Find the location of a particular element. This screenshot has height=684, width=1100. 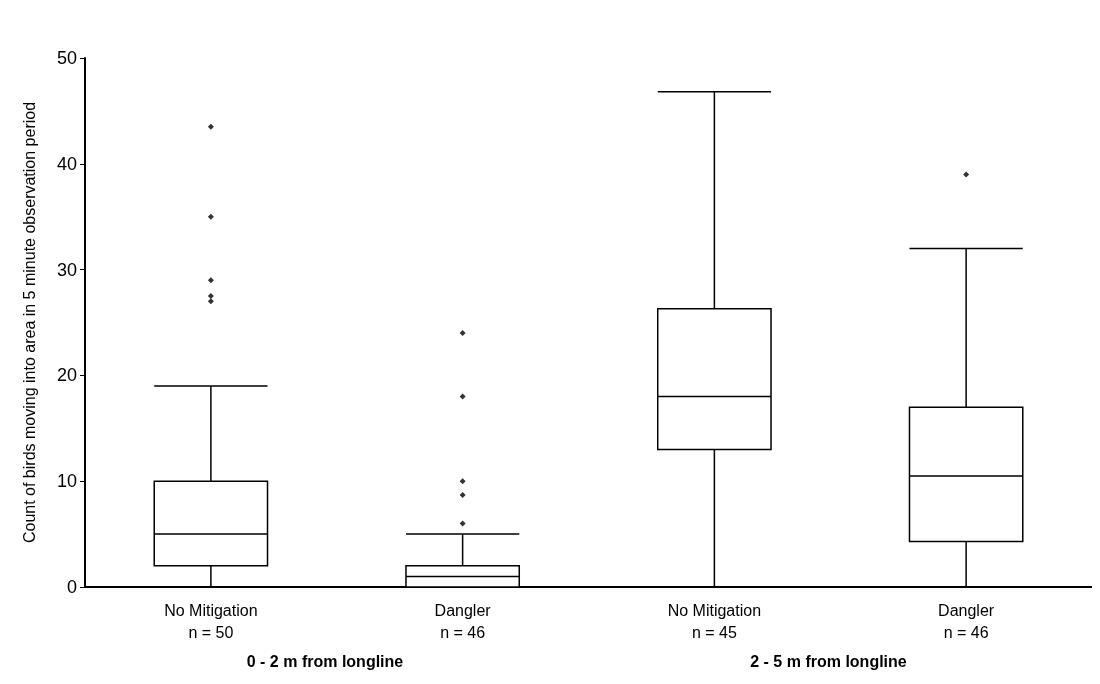

y-tick-label: 10 is located at coordinates (66, 481).